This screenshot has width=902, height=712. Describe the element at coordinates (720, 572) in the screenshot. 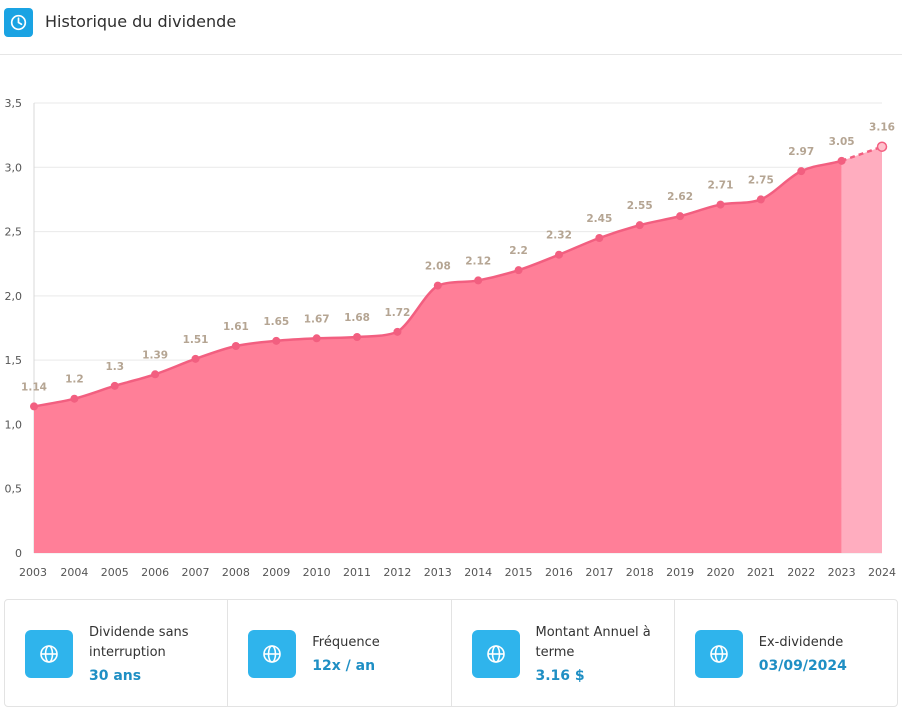

I see `x-tick-label: 2020` at that location.